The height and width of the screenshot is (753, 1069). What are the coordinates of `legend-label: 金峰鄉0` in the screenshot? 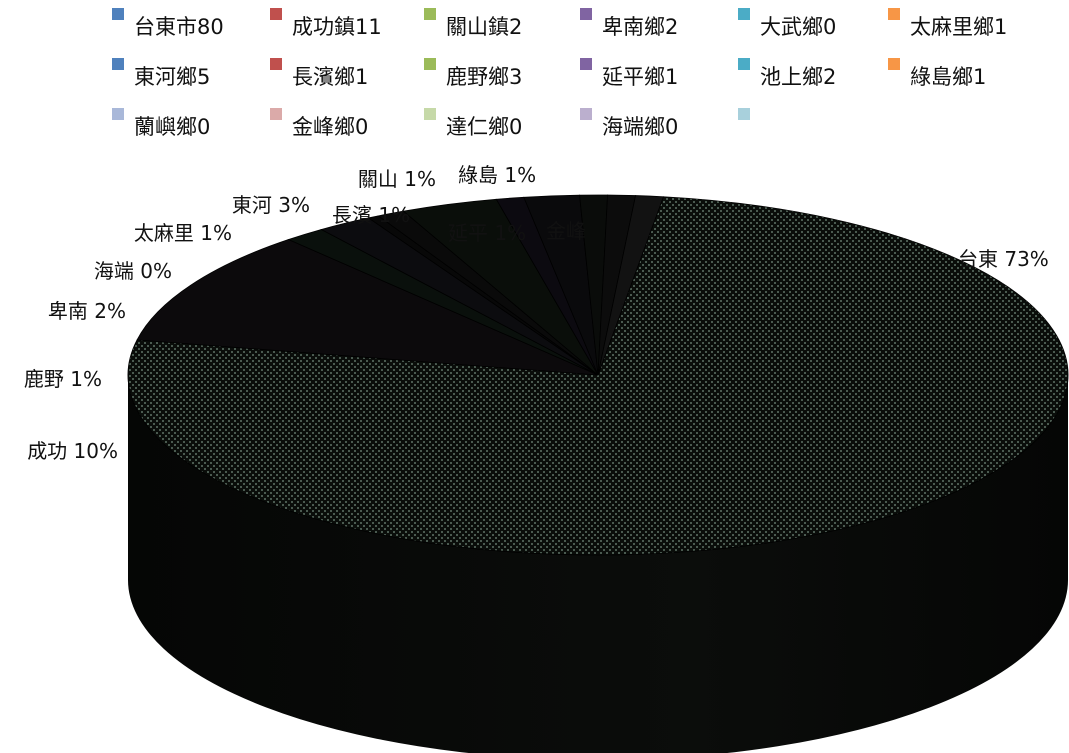 It's located at (330, 127).